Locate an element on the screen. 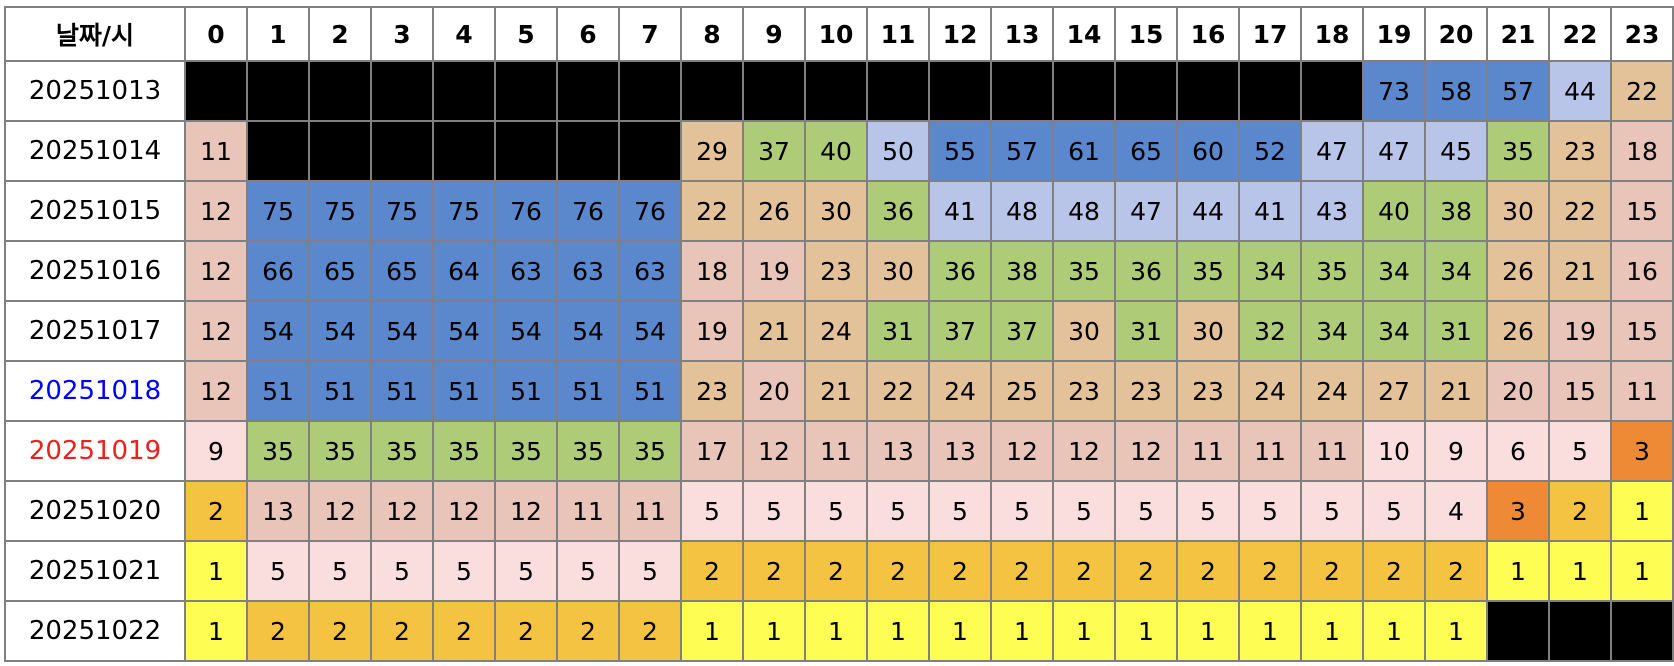 The width and height of the screenshot is (1674, 666). value-cell: 65 is located at coordinates (340, 271).